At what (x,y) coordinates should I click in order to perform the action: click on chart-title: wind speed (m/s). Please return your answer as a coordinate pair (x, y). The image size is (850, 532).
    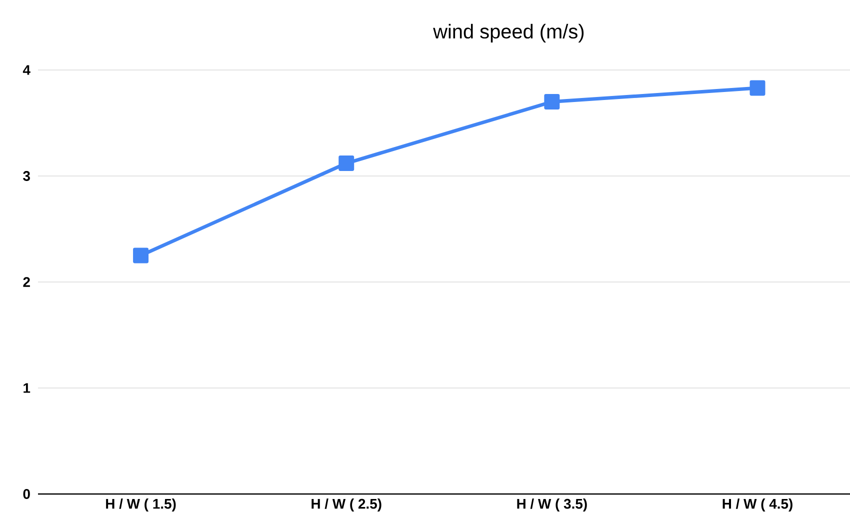
    Looking at the image, I should click on (508, 33).